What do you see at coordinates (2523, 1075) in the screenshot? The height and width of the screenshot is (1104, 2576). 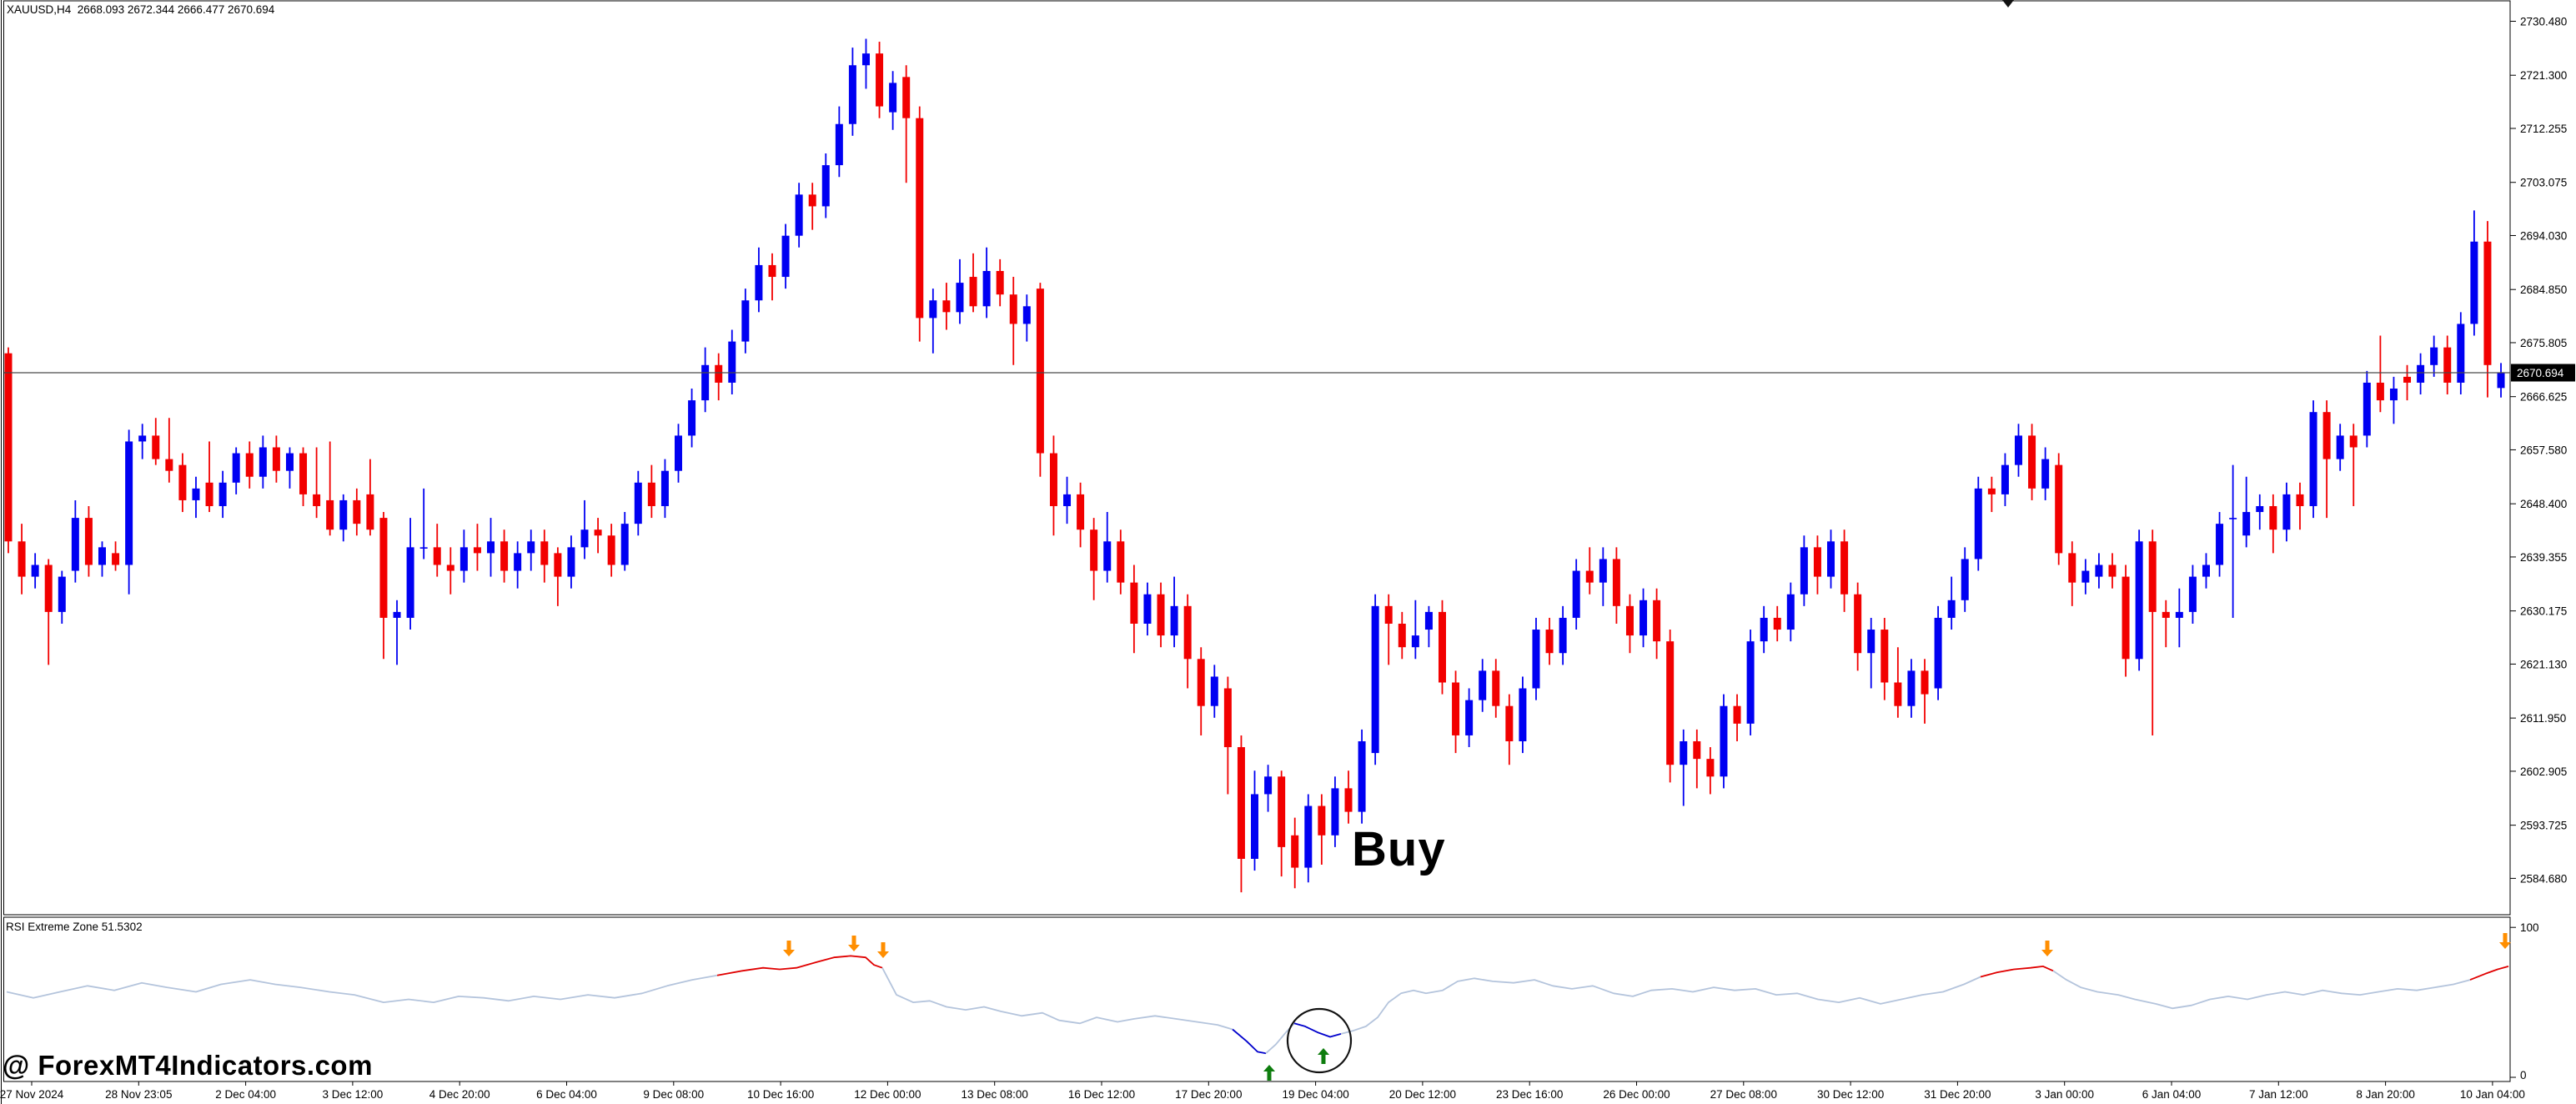 I see `rsi-axis-min: 0` at bounding box center [2523, 1075].